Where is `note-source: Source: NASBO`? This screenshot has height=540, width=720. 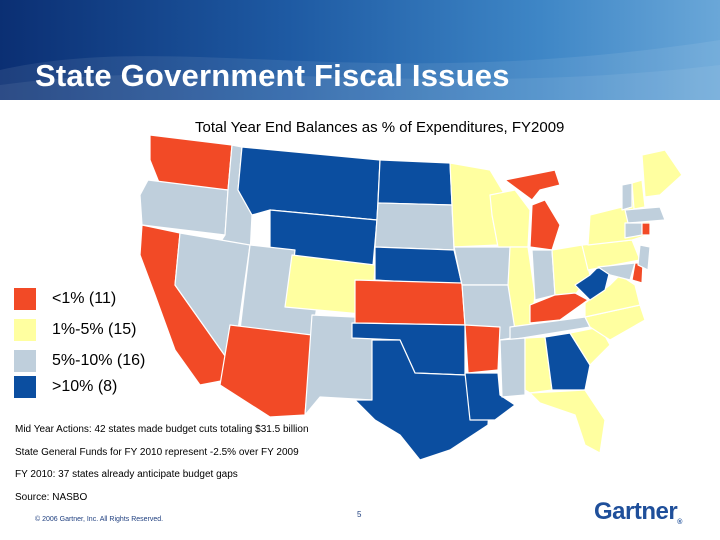 note-source: Source: NASBO is located at coordinates (51, 497).